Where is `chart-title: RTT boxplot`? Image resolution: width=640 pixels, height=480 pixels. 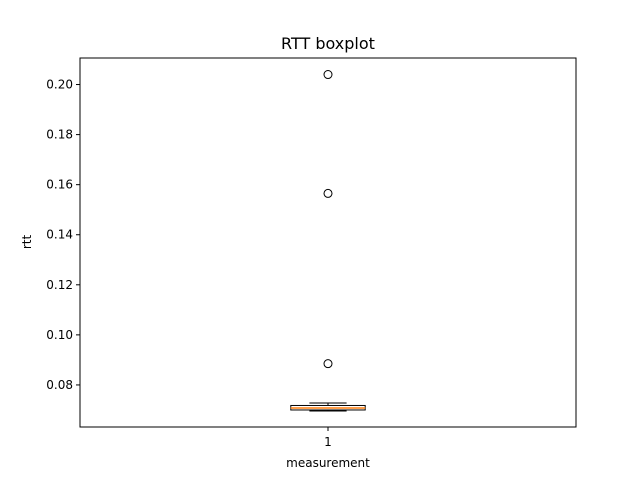 chart-title: RTT boxplot is located at coordinates (328, 43).